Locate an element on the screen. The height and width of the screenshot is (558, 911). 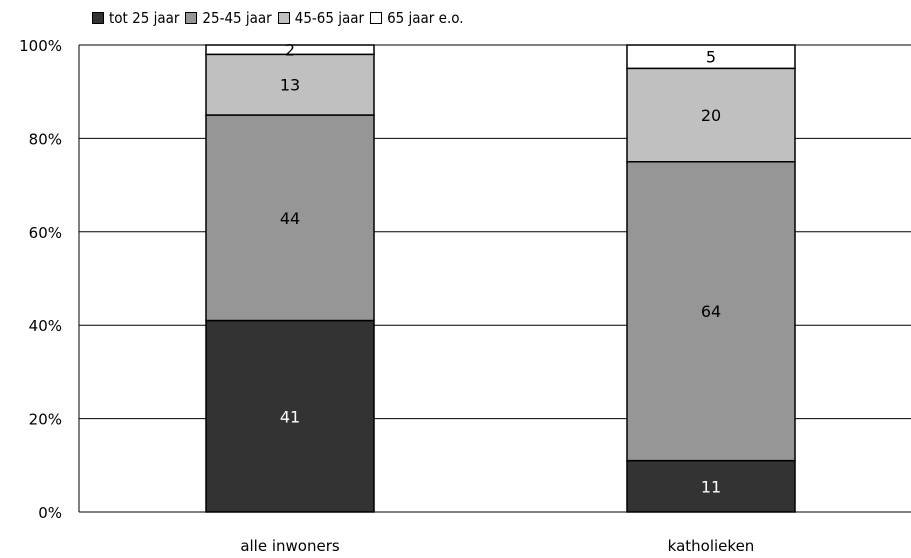
data-label: 41 is located at coordinates (290, 416).